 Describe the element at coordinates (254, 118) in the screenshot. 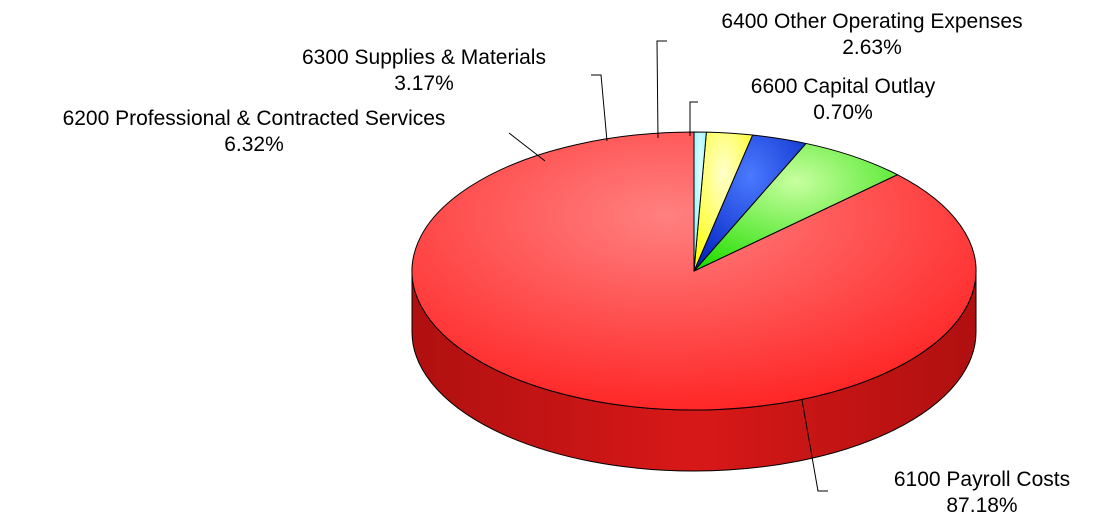

I see `slice-name-label: 6200 Professional & Contracted Services` at that location.